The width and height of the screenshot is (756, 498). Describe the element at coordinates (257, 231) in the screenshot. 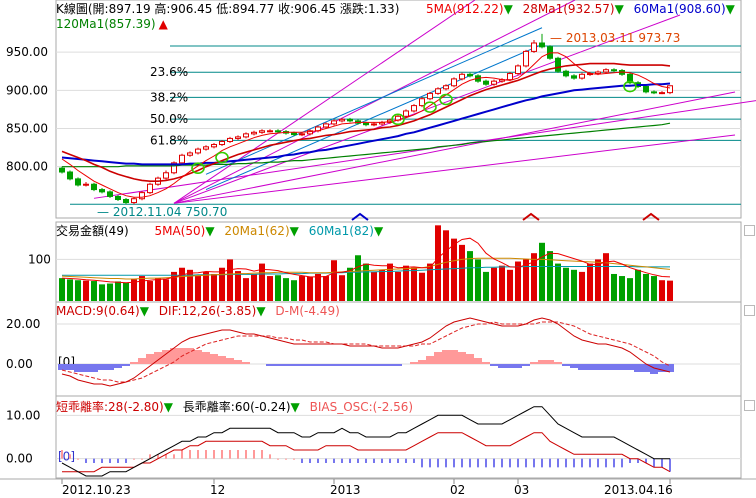

I see `vol-ma20-label: 20Ma1(62)` at that location.